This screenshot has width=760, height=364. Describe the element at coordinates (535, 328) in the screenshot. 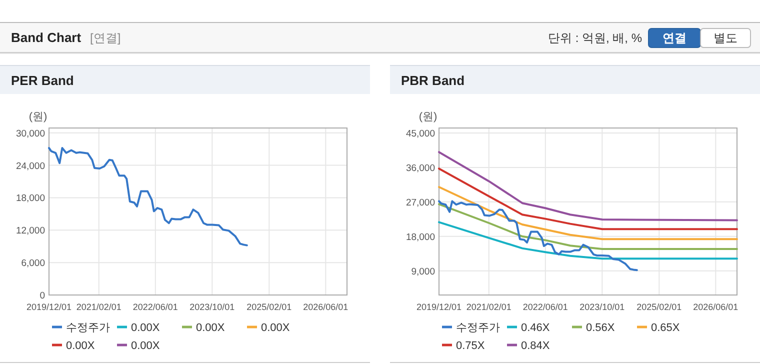

I see `legend-label: 0.46X` at that location.